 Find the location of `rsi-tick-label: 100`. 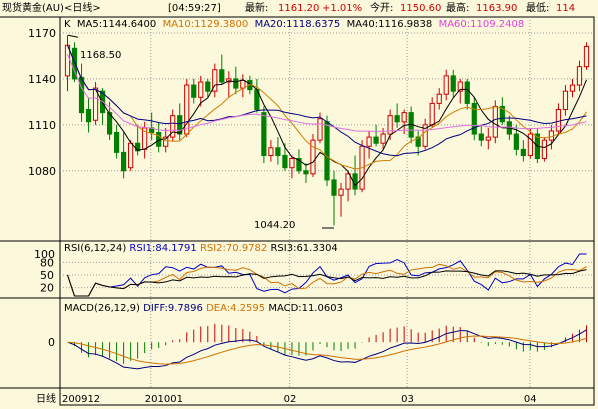

rsi-tick-label: 100 is located at coordinates (44, 254).